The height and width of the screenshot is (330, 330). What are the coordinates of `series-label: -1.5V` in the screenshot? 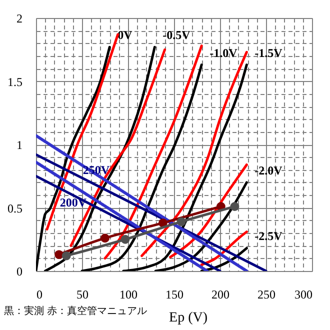 It's located at (268, 53).